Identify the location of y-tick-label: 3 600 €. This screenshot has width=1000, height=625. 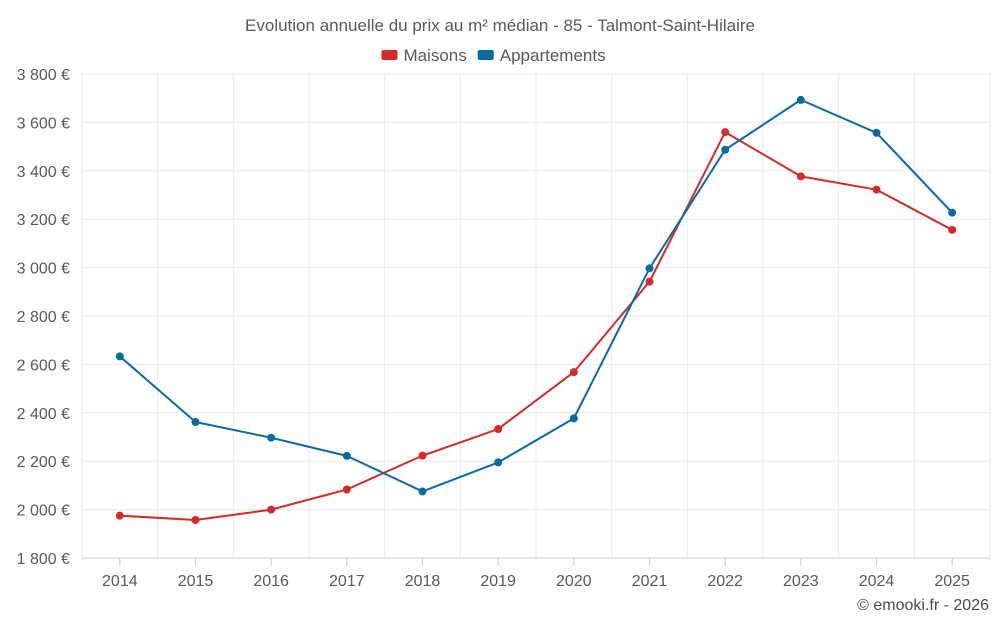
(43, 123).